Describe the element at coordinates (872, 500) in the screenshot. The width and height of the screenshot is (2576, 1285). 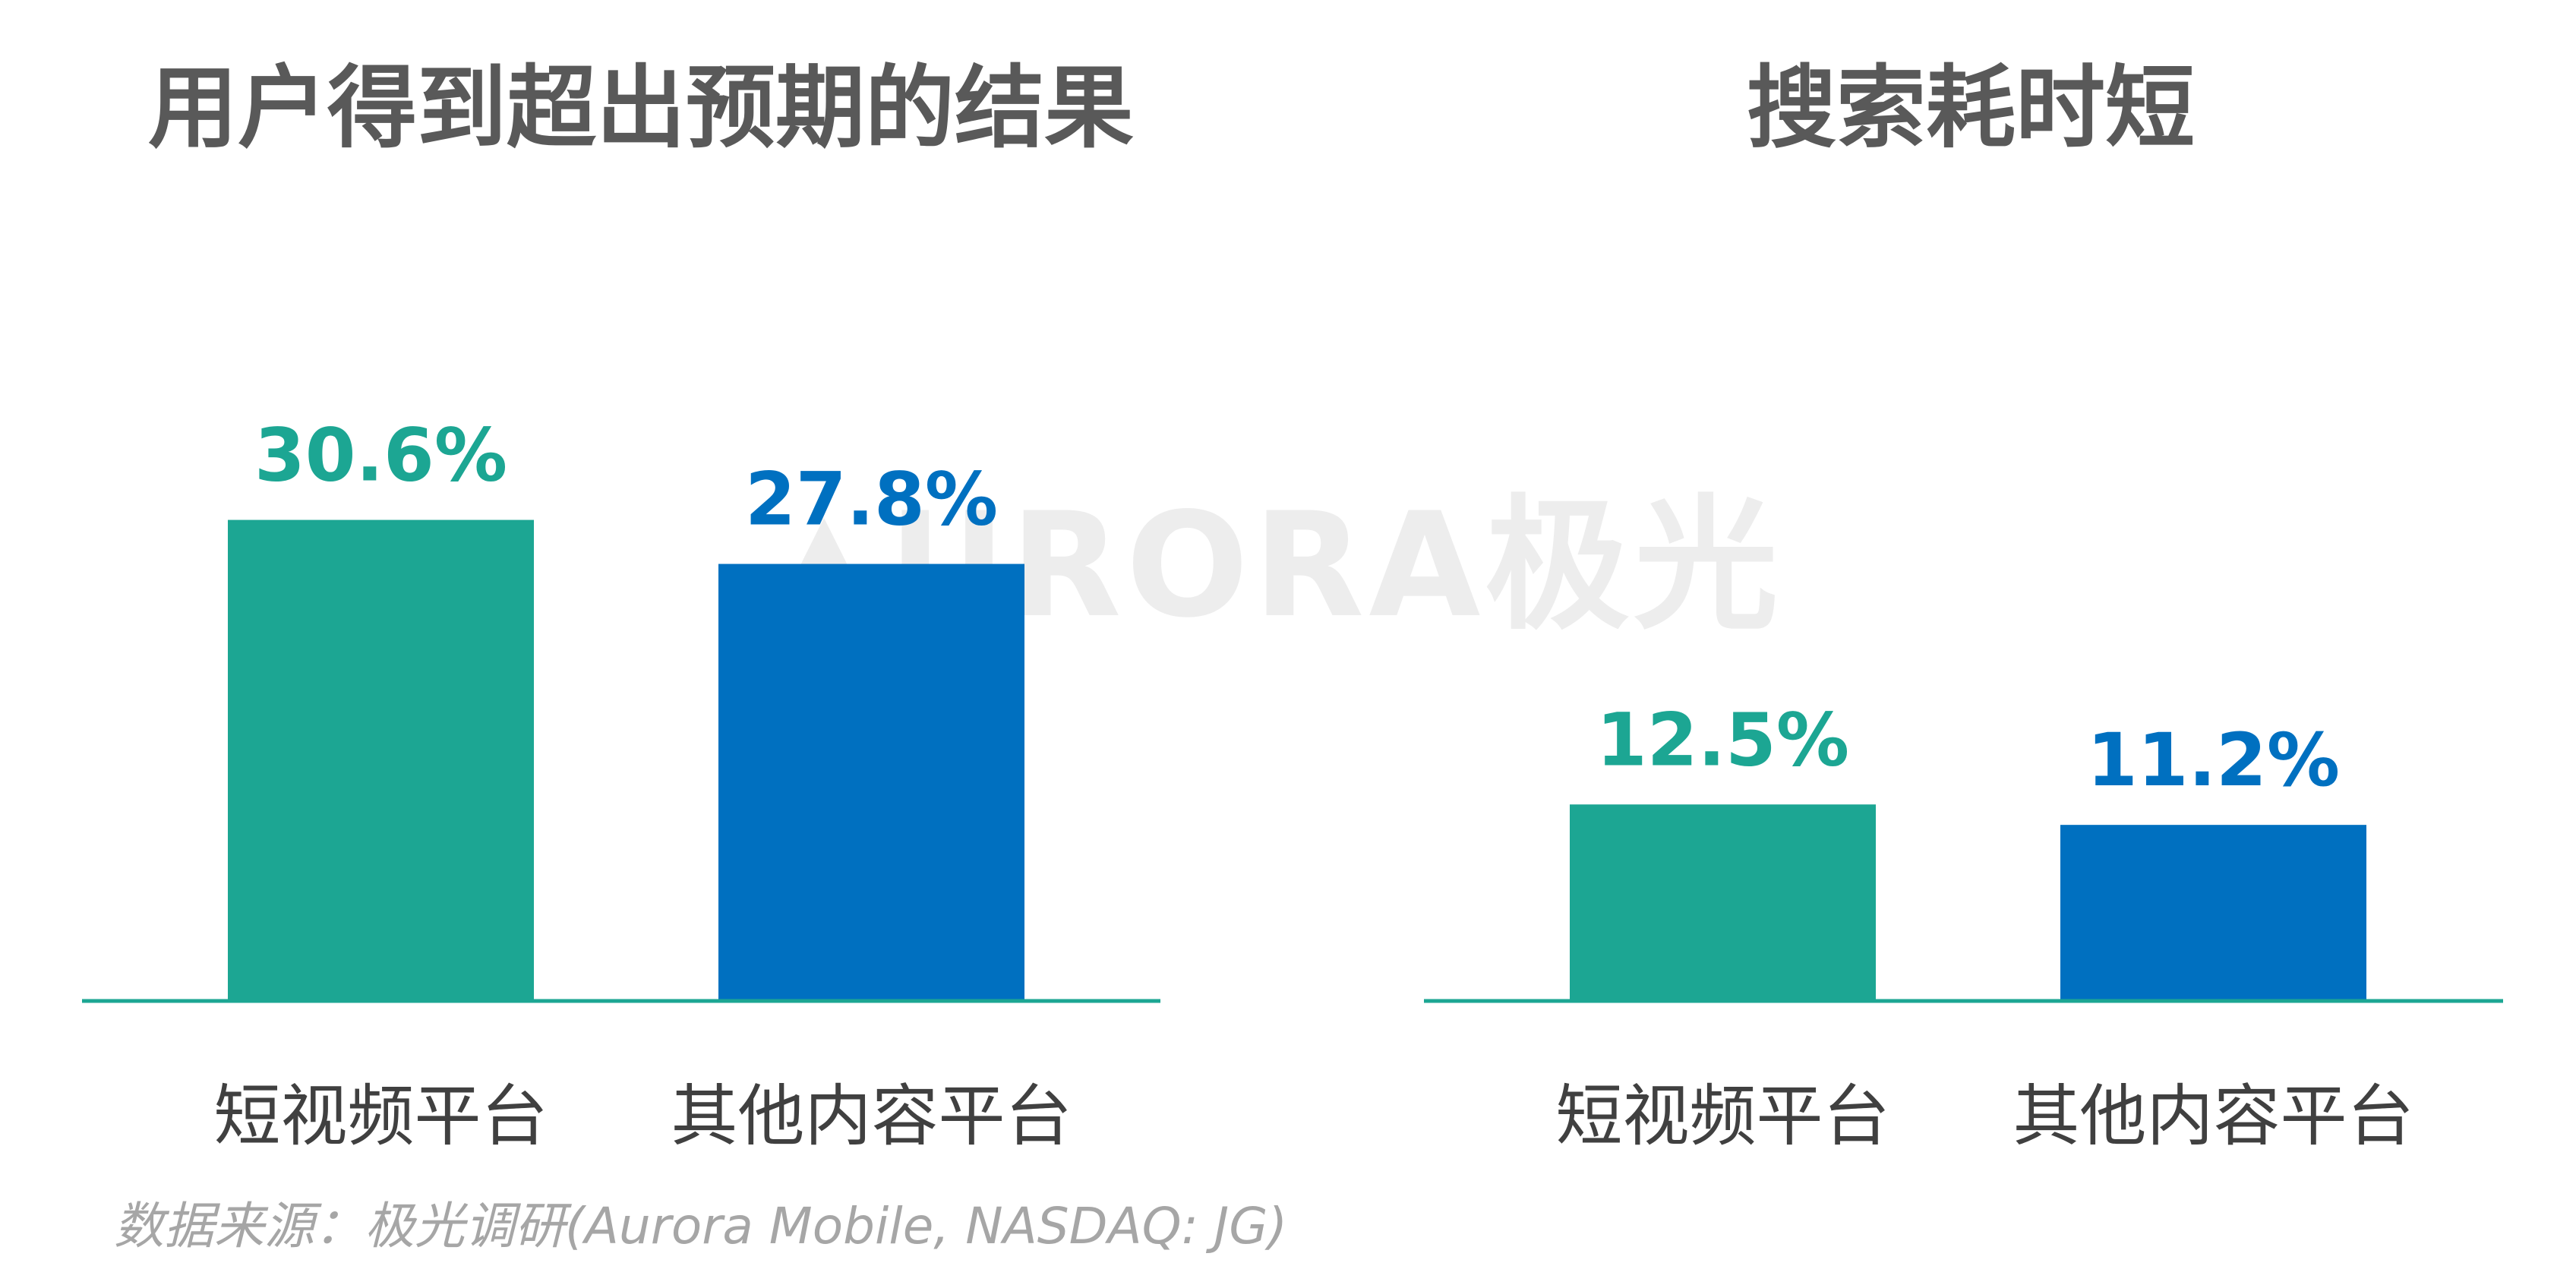
I see `value-label-0-1: 27.8%` at that location.